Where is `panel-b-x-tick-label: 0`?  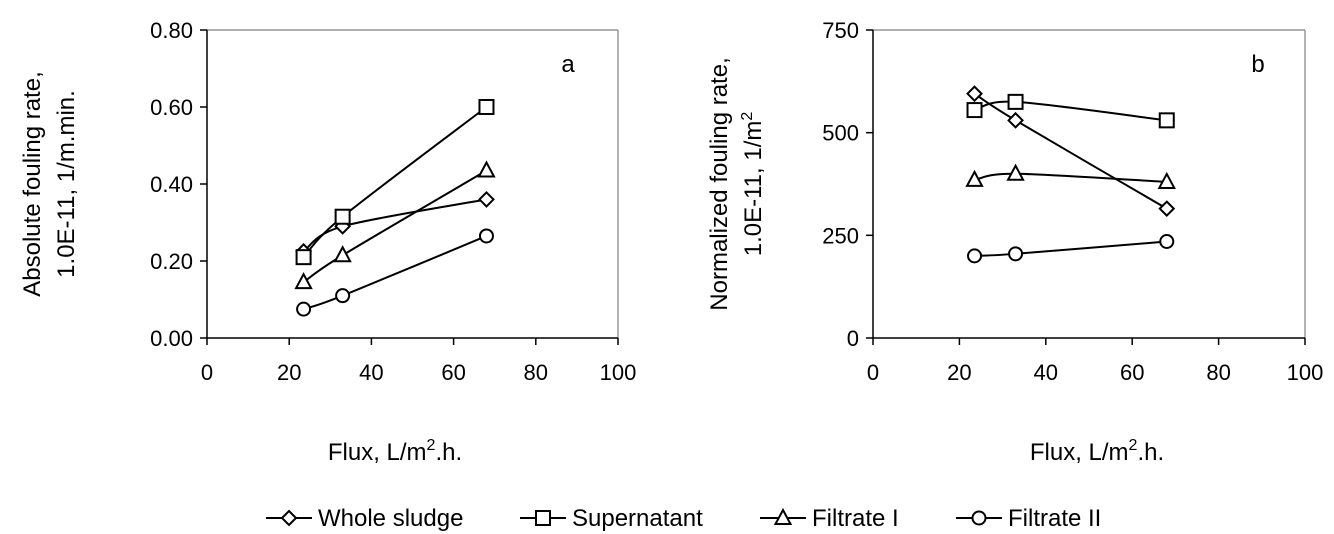
panel-b-x-tick-label: 0 is located at coordinates (873, 372).